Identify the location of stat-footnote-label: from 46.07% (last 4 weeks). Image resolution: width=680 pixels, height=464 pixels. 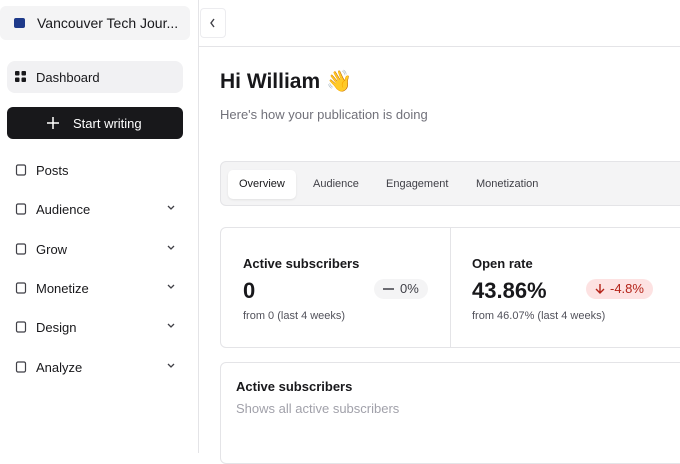
(539, 316).